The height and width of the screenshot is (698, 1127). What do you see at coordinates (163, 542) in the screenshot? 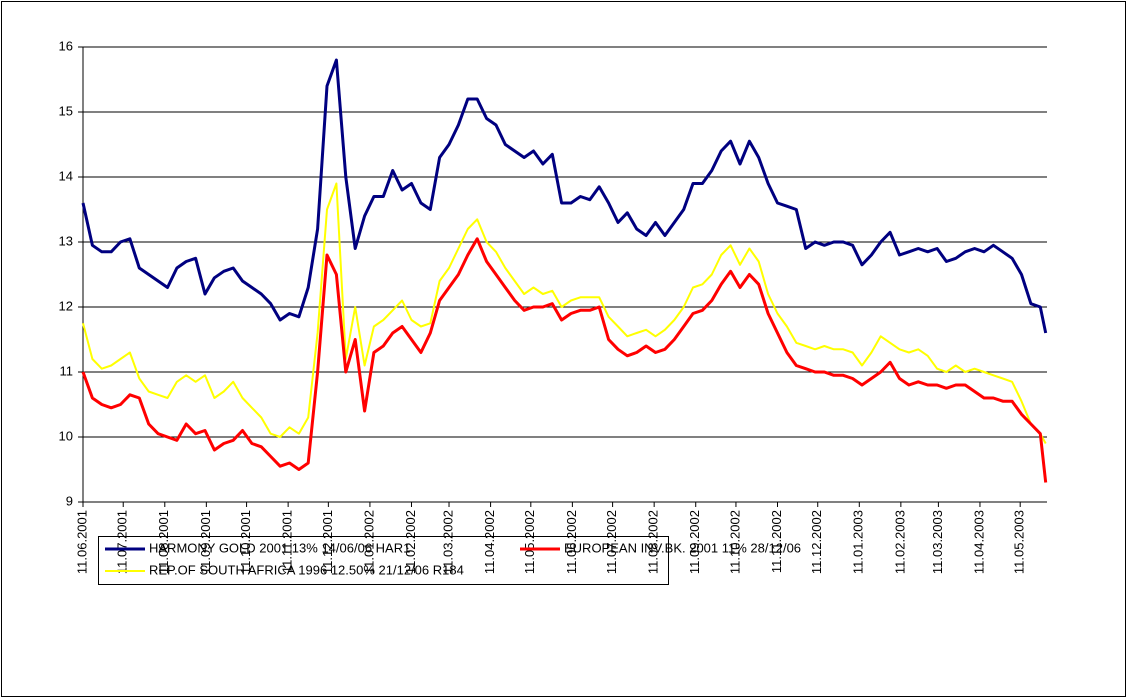
I see `x-tick-label: 11.08.2001` at bounding box center [163, 542].